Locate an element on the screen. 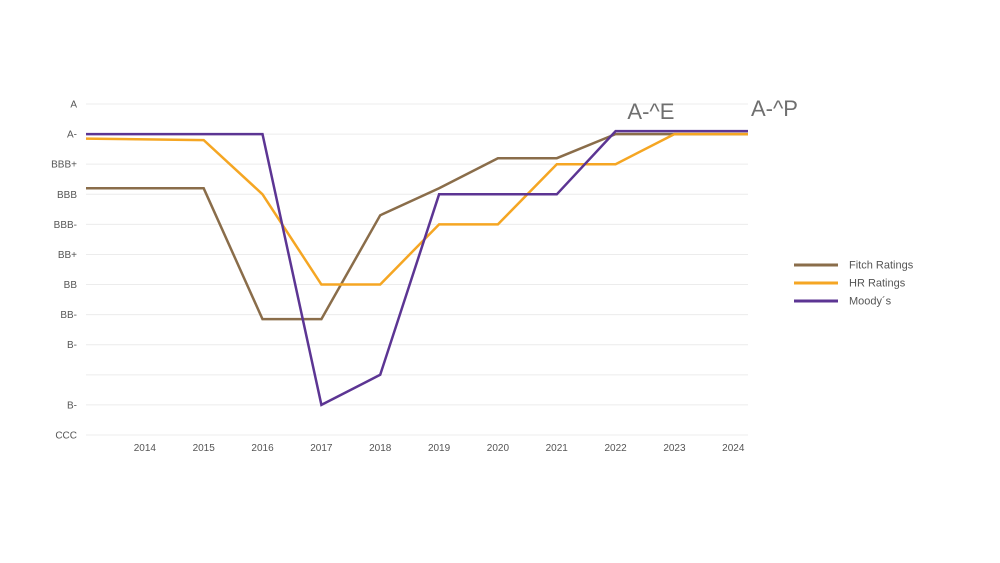 This screenshot has width=1000, height=563. x-tick-label: 2020 is located at coordinates (498, 448).